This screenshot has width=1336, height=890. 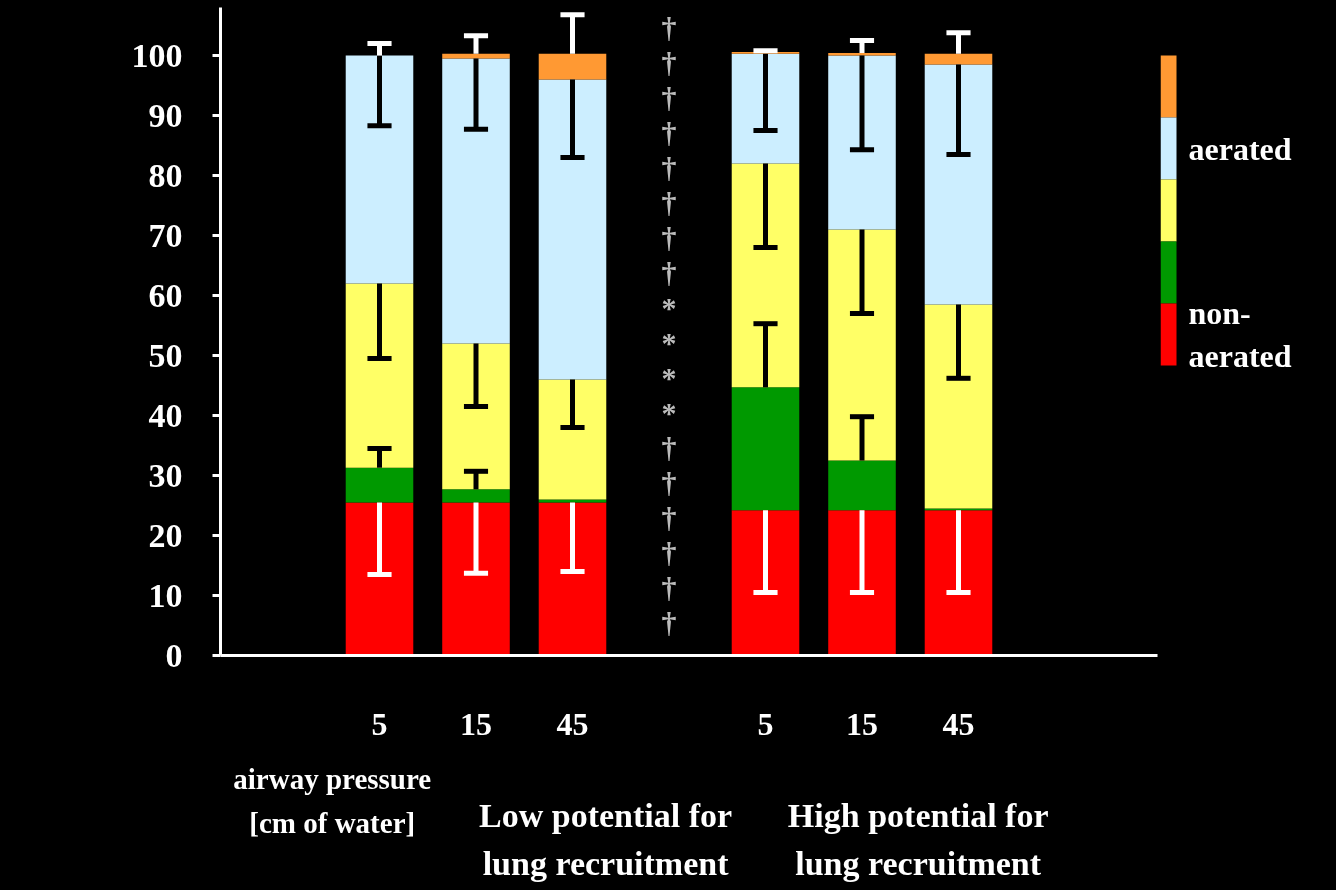 What do you see at coordinates (174, 655) in the screenshot?
I see `y-tick-label: 0` at bounding box center [174, 655].